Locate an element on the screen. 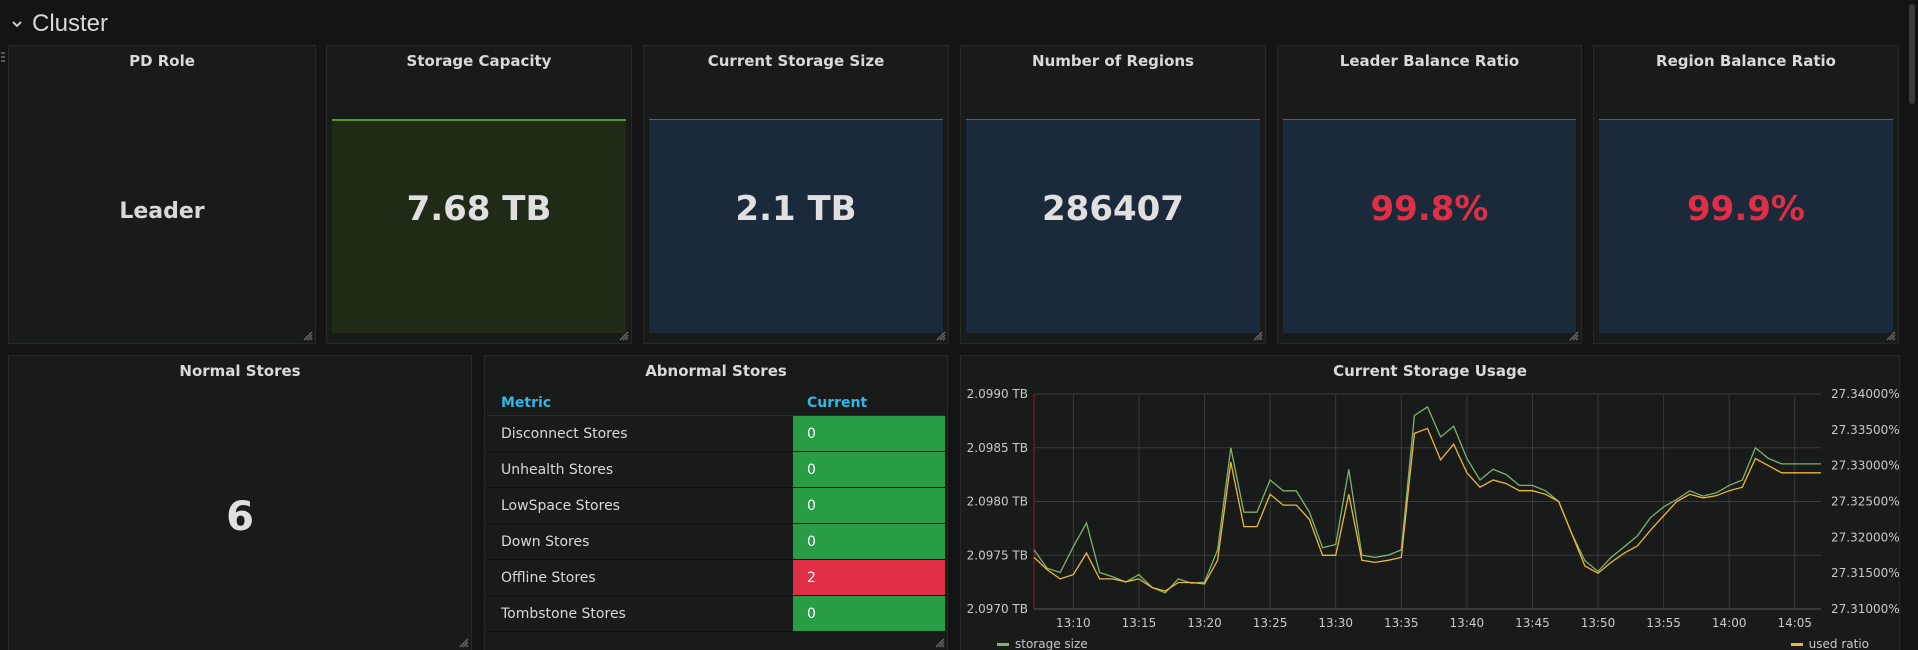 The image size is (1918, 650). panel-title: PD Role is located at coordinates (162, 61).